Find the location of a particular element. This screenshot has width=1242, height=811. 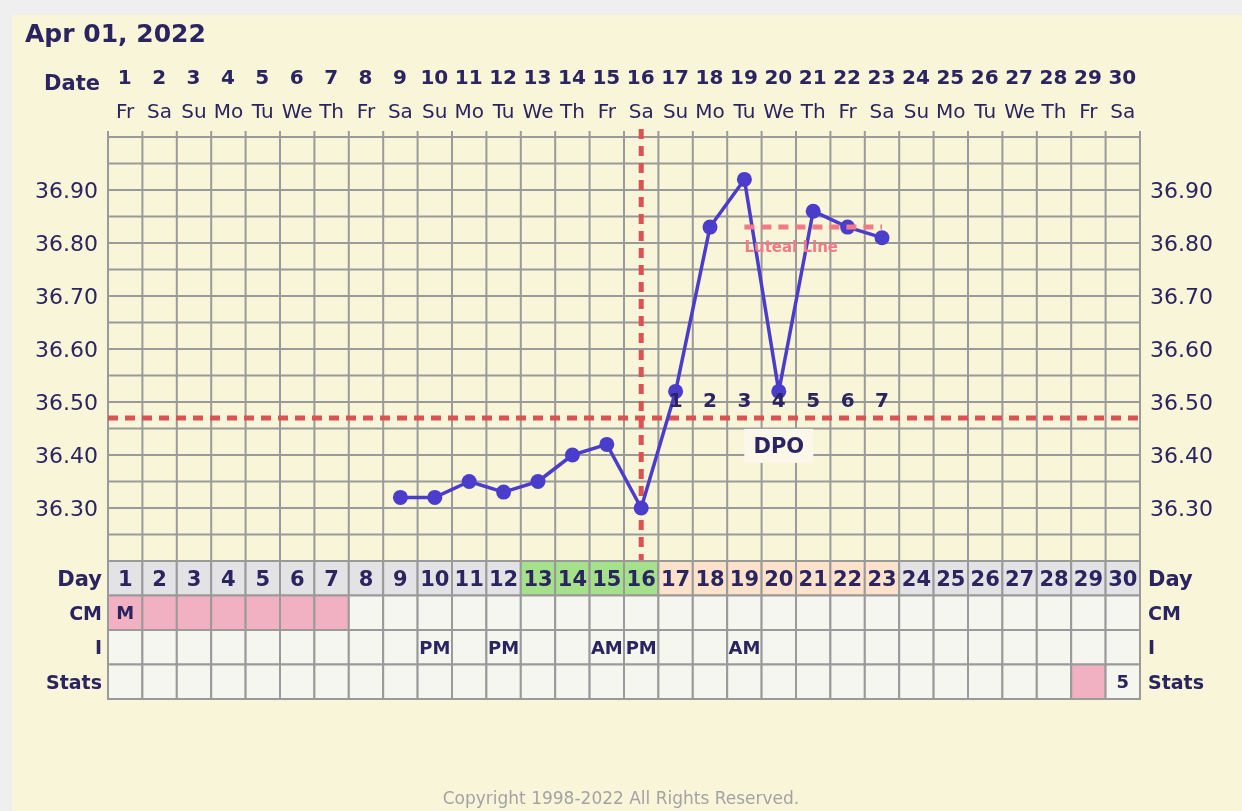

x-tick-label: 4 Mo is located at coordinates (228, 94).